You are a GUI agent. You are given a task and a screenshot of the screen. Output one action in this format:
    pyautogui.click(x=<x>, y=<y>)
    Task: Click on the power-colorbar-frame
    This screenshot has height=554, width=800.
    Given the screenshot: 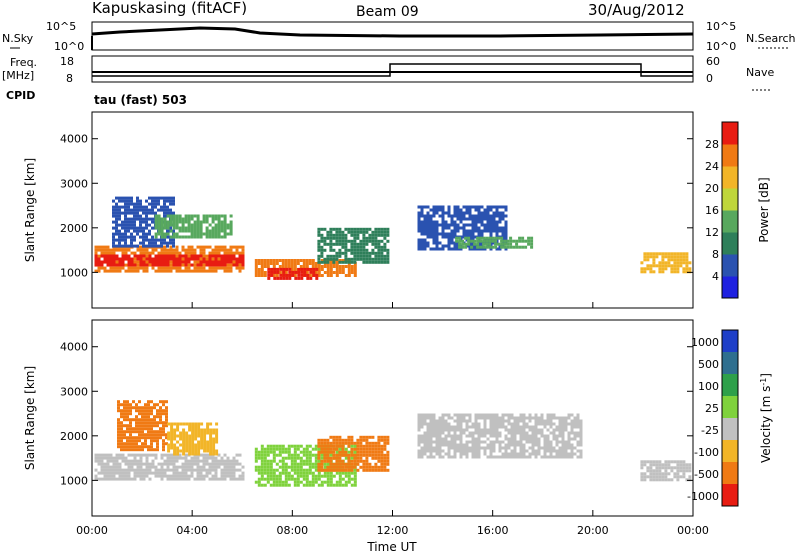 What is the action you would take?
    pyautogui.click(x=730, y=210)
    